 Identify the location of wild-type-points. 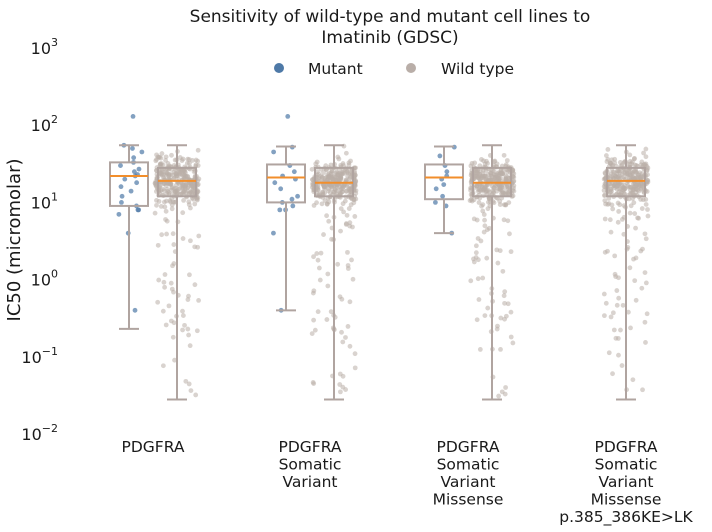
(334, 269).